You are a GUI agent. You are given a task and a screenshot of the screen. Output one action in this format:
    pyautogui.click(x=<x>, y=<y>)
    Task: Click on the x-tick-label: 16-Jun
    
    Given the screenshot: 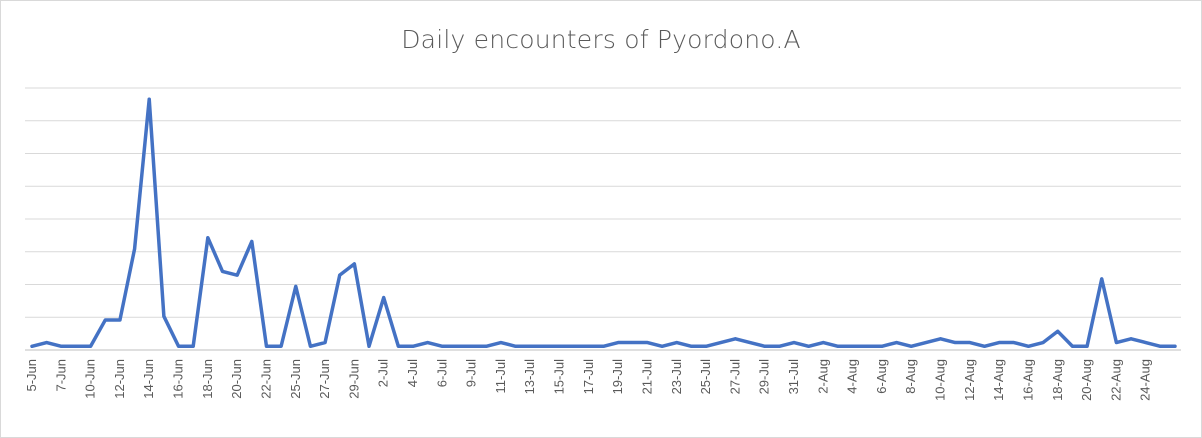 What is the action you would take?
    pyautogui.click(x=178, y=379)
    